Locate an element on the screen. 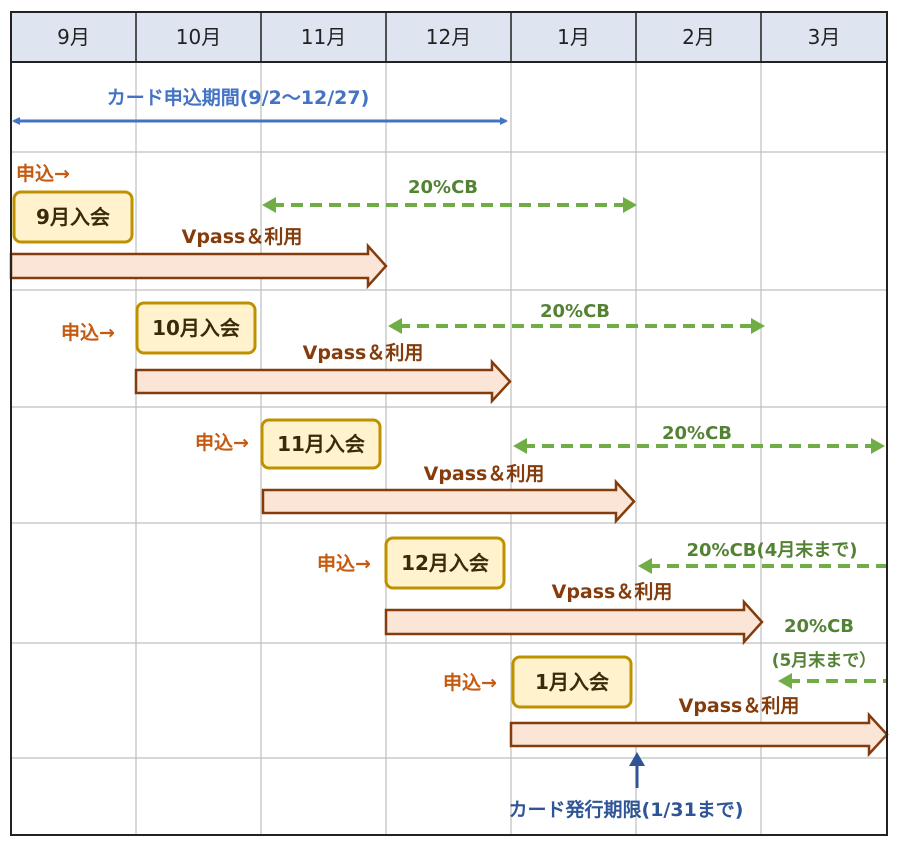 The height and width of the screenshot is (854, 900). issue-deadline-label: カード発行期限(1/31まで) is located at coordinates (626, 809).